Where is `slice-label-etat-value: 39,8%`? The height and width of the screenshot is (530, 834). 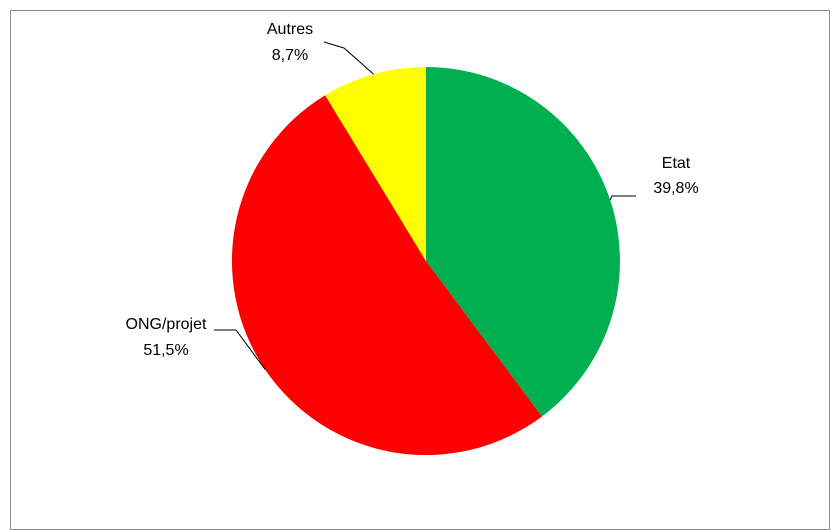 slice-label-etat-value: 39,8% is located at coordinates (675, 188).